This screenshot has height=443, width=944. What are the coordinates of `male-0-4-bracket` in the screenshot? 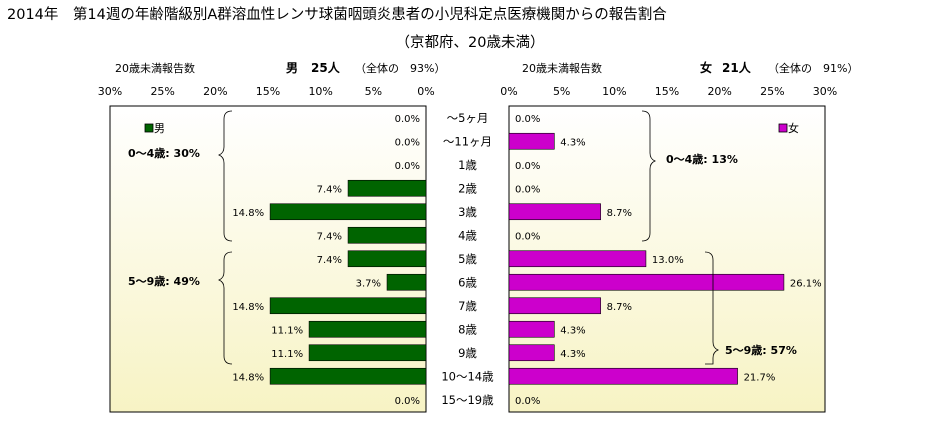 It's located at (225, 176).